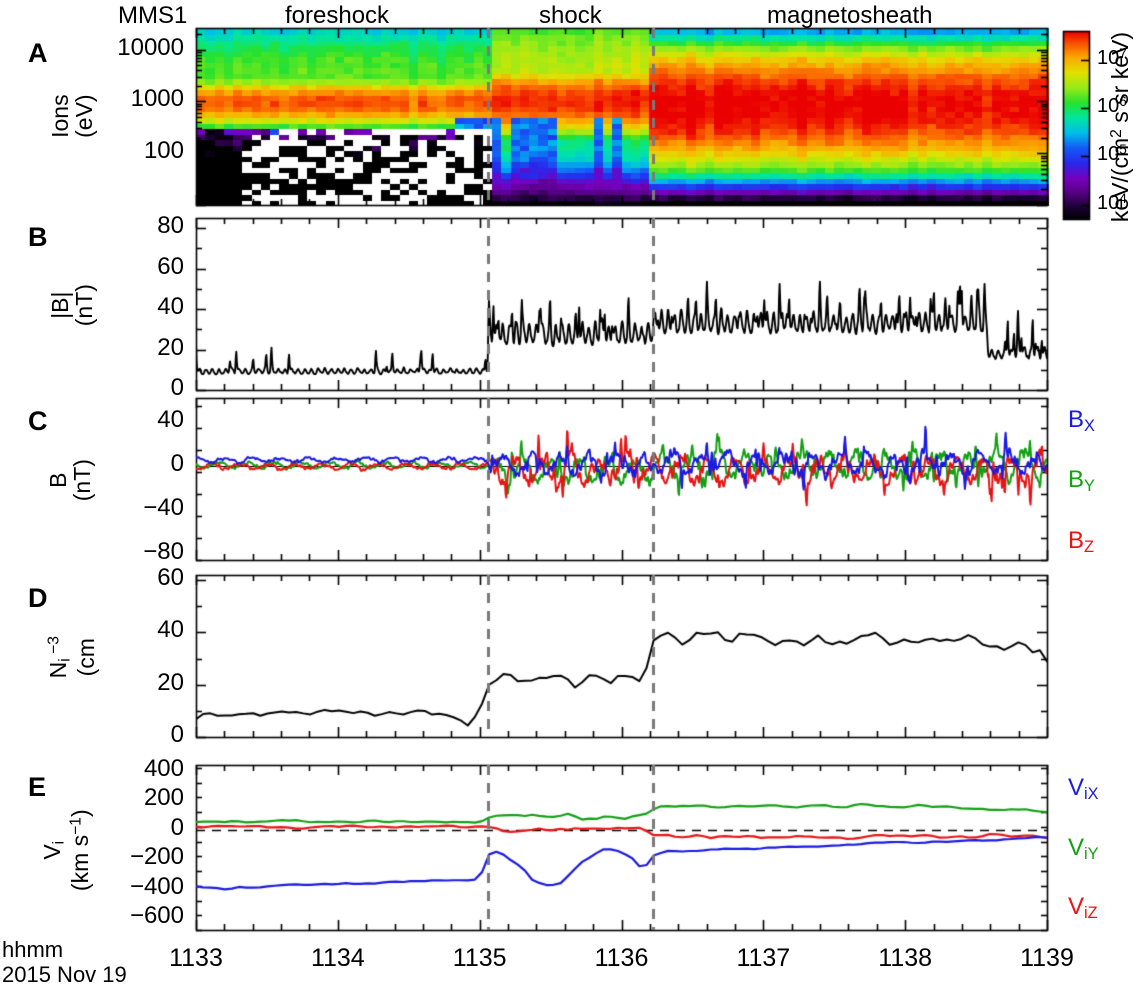  What do you see at coordinates (163, 552) in the screenshot?
I see `panel-c-ytick--80: −80` at bounding box center [163, 552].